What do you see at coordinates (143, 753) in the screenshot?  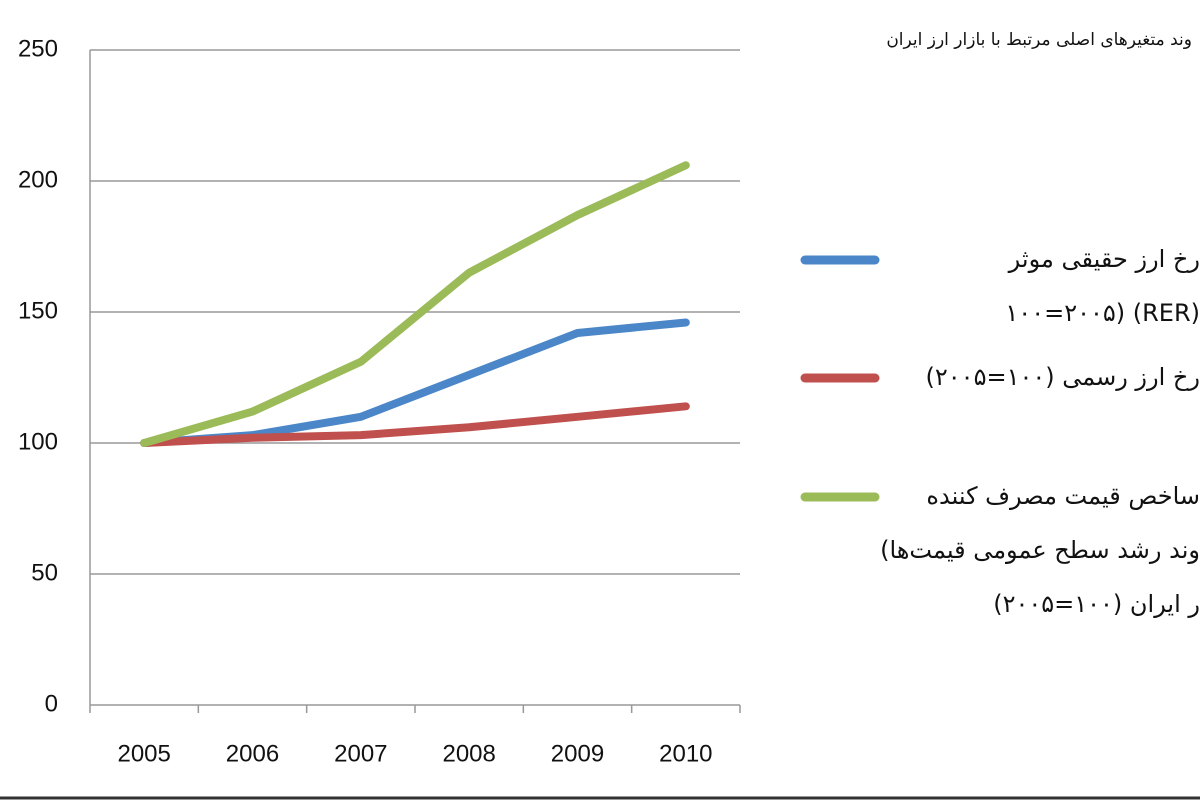 I see `x-tick-label: 2005` at bounding box center [143, 753].